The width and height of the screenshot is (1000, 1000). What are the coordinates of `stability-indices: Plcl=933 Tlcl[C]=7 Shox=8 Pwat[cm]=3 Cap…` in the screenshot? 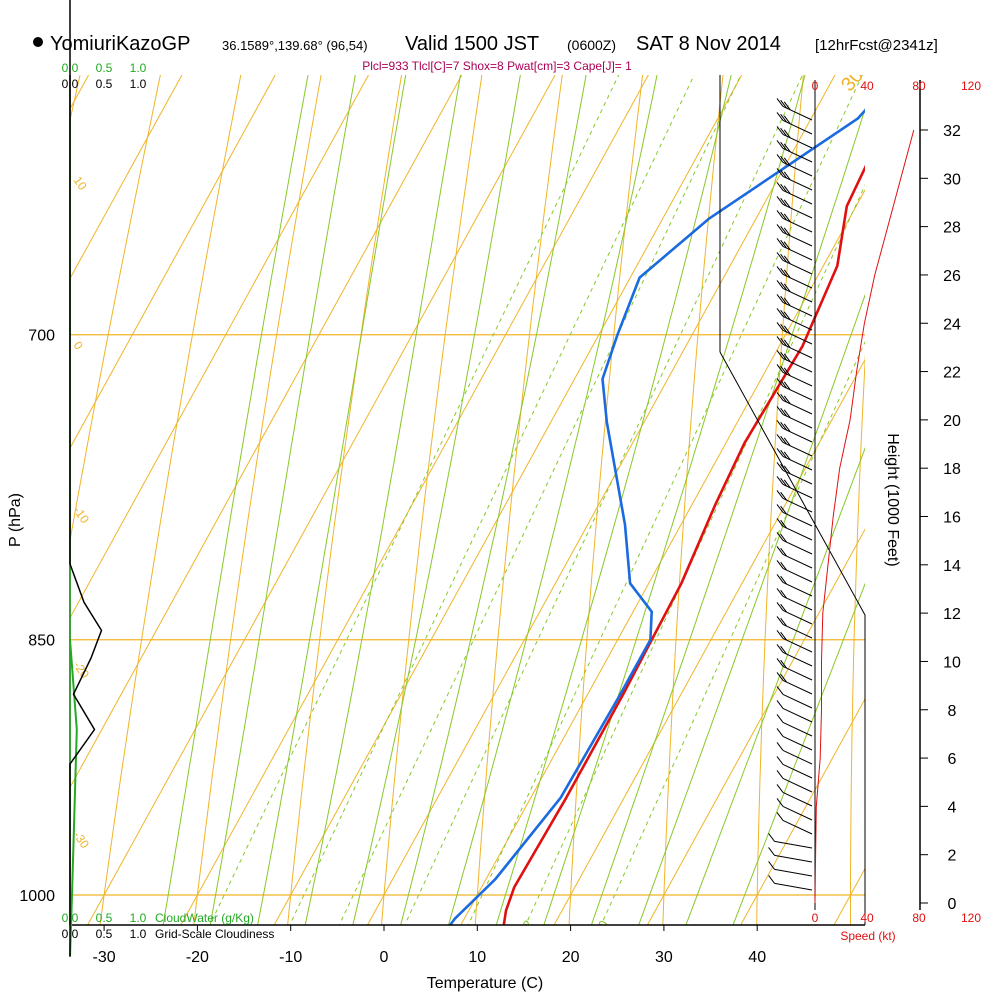 It's located at (497, 66).